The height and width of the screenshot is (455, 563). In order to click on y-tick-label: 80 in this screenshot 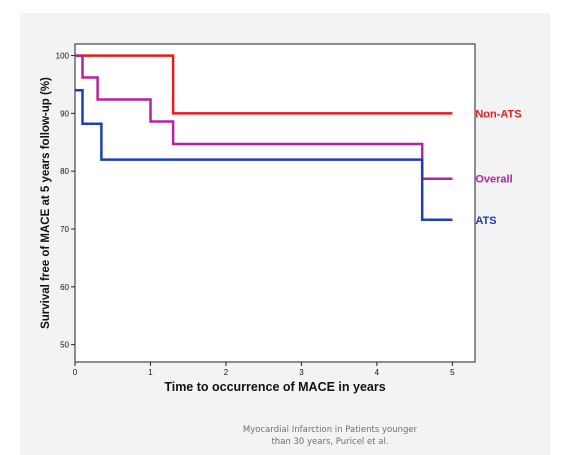, I will do `click(64, 171)`.